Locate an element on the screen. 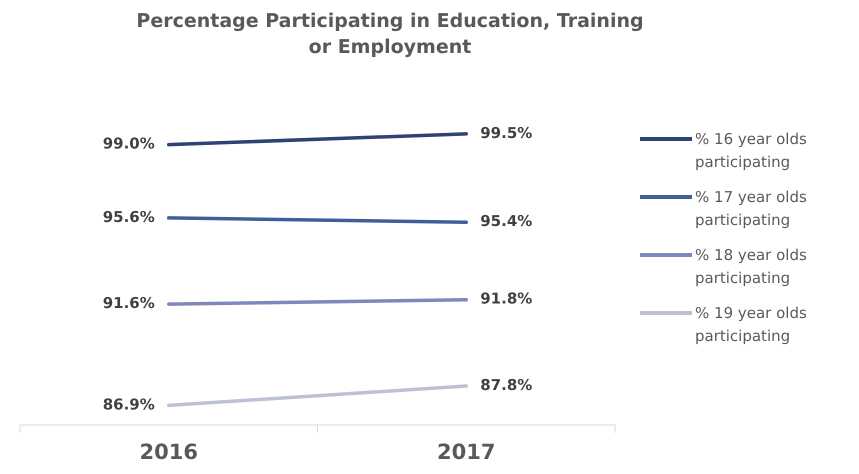  data-label: 95.4% is located at coordinates (506, 221).